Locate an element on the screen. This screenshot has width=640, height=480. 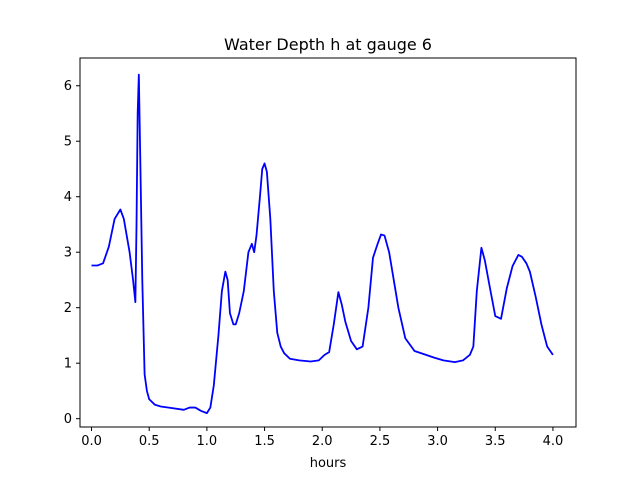
y-tick-label: 1 is located at coordinates (68, 364).